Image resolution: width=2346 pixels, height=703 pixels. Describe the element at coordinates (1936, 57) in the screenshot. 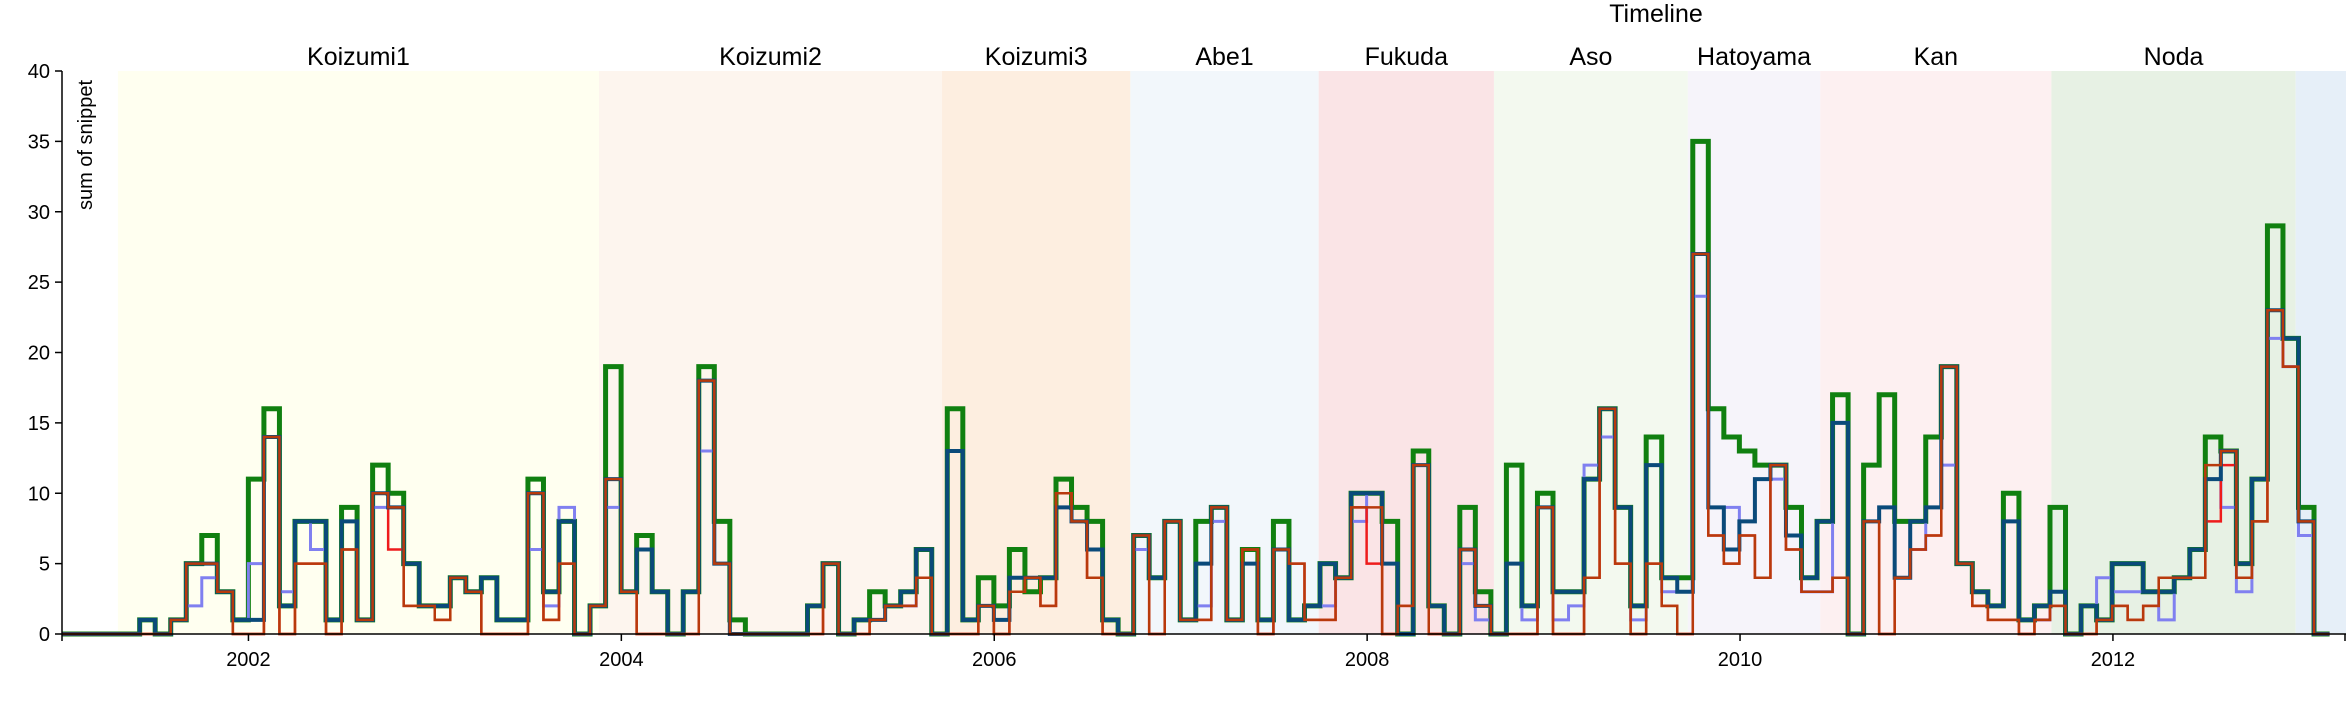

I see `era-label: Kan` at that location.